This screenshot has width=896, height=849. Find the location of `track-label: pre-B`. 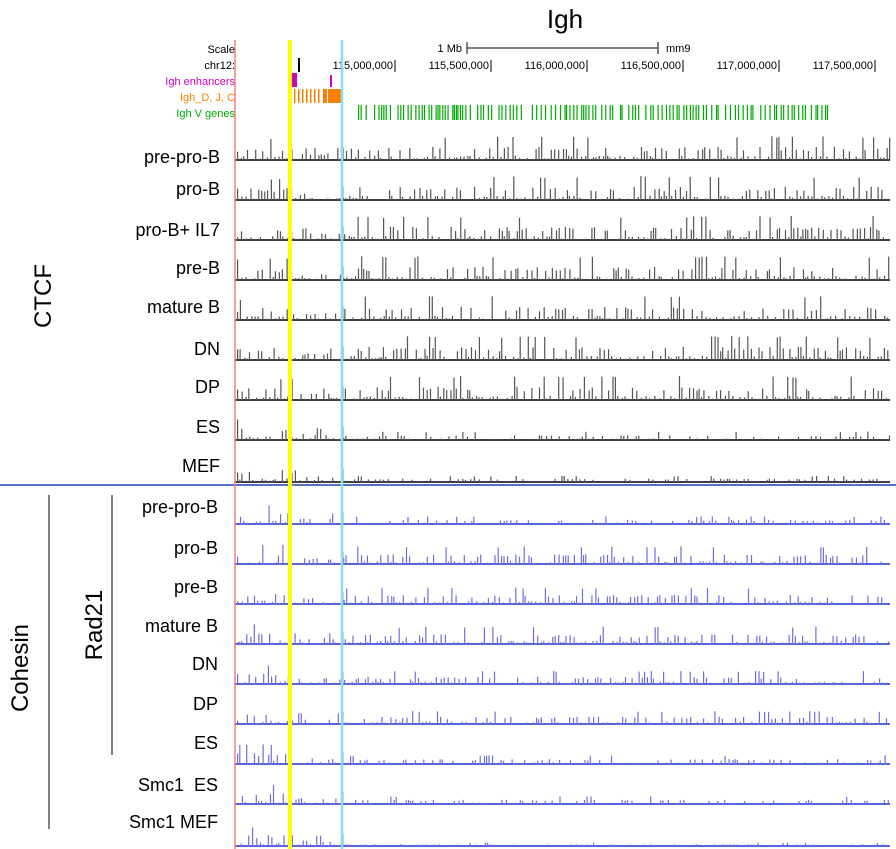

track-label: pre-B is located at coordinates (196, 587).